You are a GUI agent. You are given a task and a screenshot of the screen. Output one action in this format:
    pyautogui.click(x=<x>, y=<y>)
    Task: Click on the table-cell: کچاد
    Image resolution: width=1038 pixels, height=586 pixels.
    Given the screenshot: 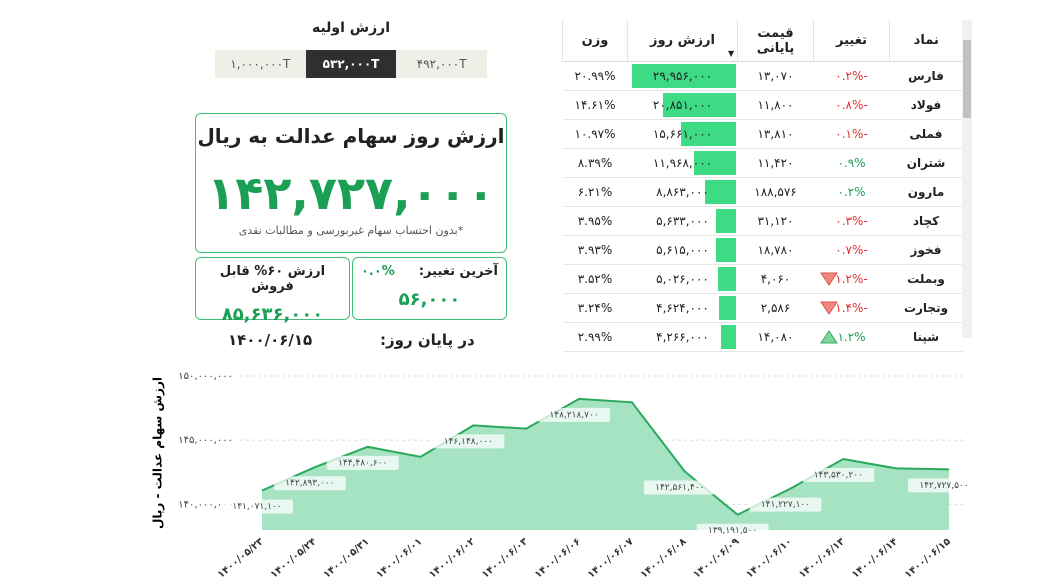 What is the action you would take?
    pyautogui.click(x=926, y=221)
    